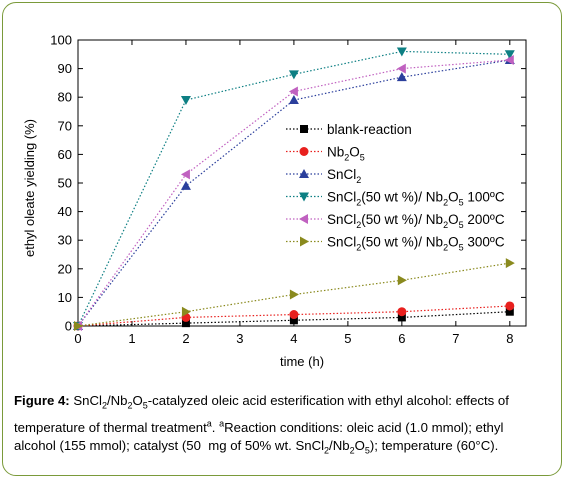  What do you see at coordinates (65, 297) in the screenshot?
I see `y-tick-label: 10` at bounding box center [65, 297].